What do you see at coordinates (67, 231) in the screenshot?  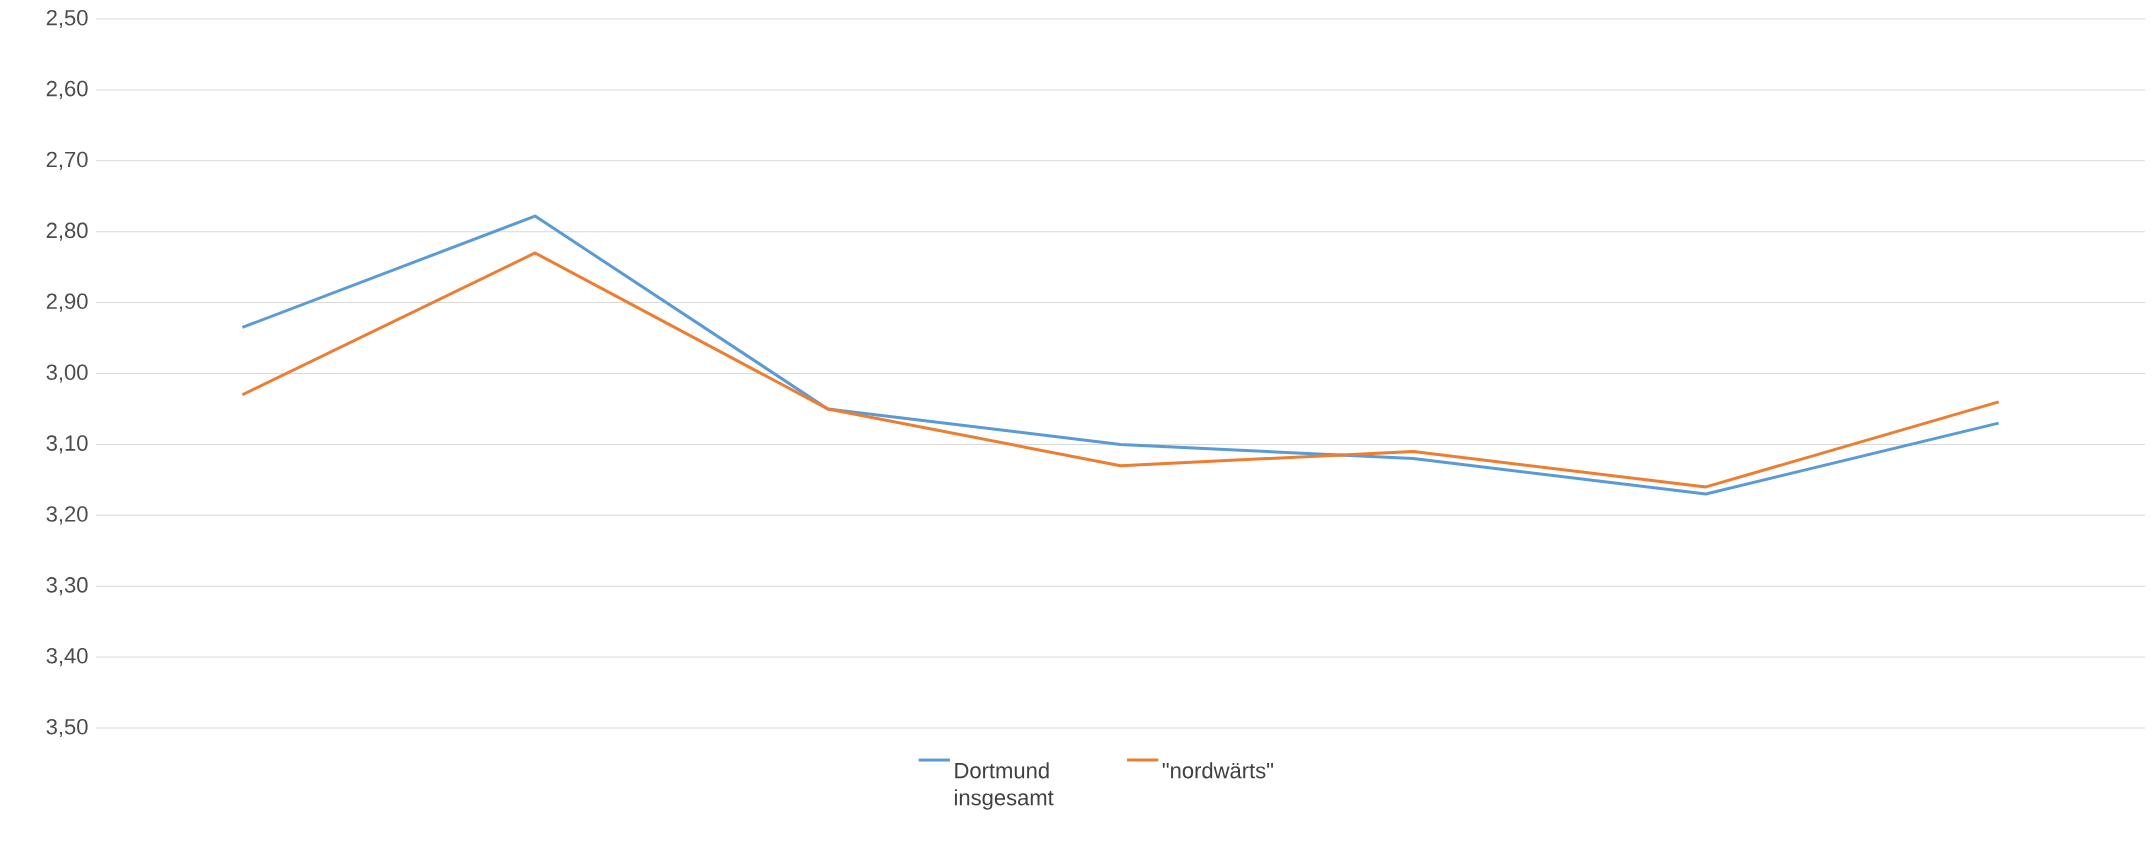 I see `y-tick-label: 2,80` at bounding box center [67, 231].